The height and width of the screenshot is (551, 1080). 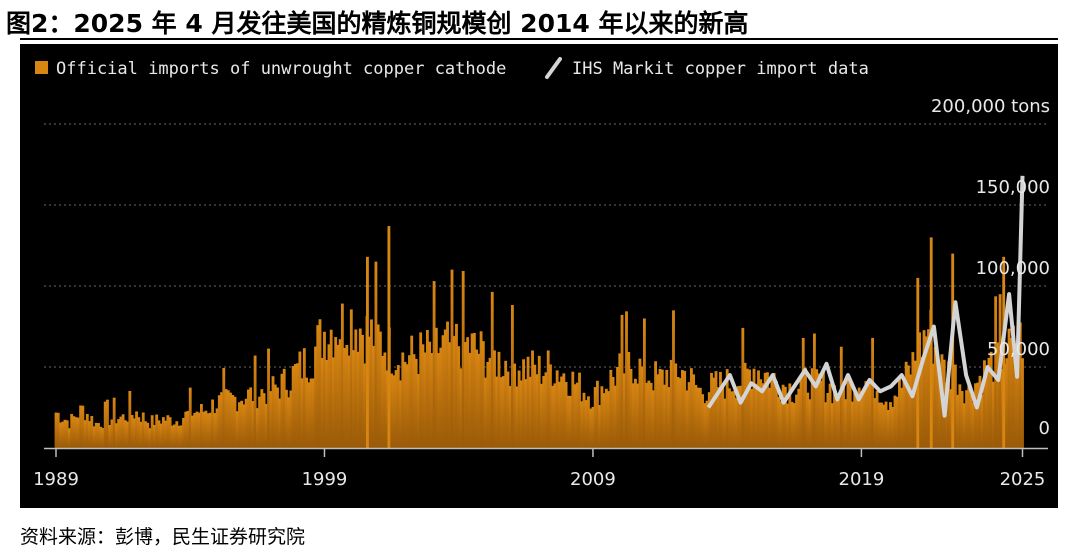 I want to click on ihs-markit-series, so click(x=865, y=296).